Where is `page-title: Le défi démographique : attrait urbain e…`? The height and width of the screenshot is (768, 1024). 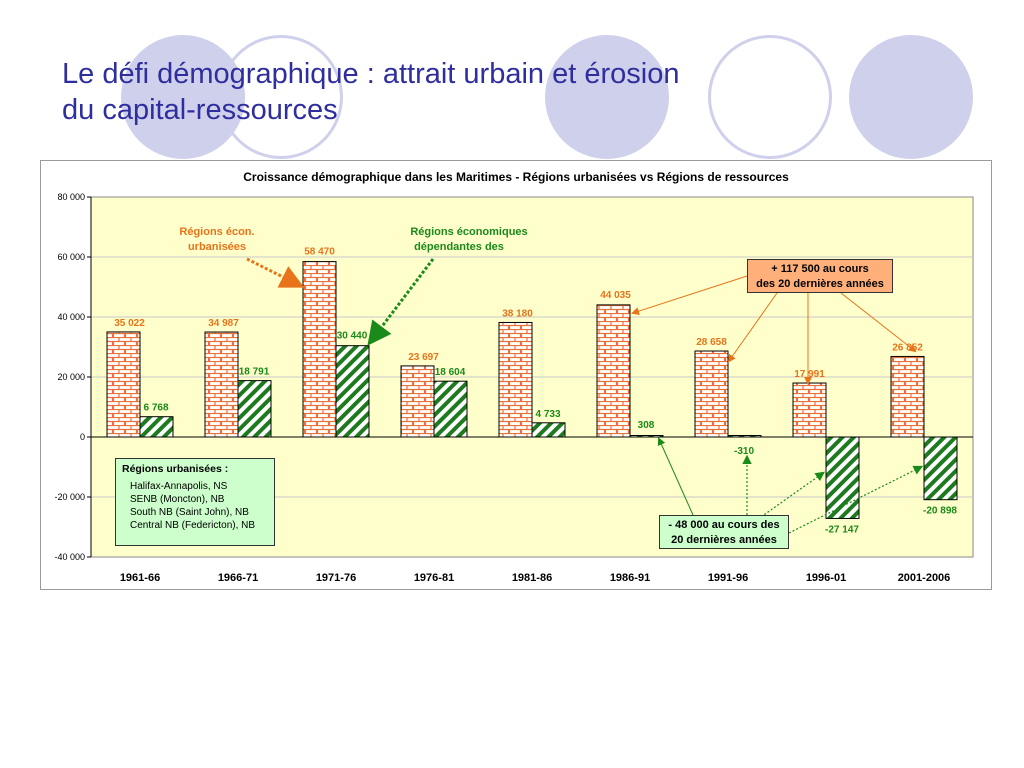 page-title: Le défi démographique : attrait urbain e… is located at coordinates (462, 92).